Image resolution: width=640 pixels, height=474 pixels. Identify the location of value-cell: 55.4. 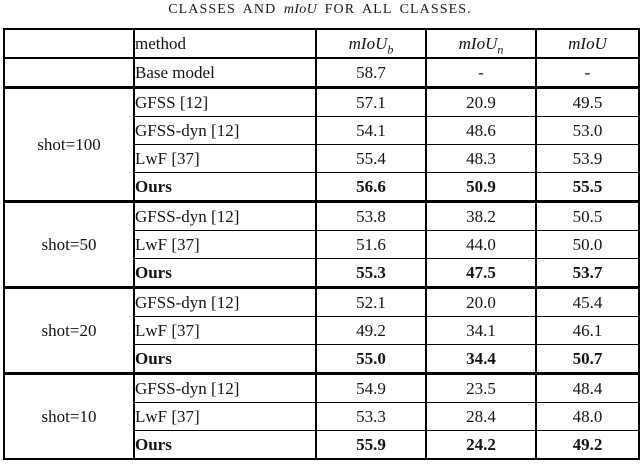
(370, 158).